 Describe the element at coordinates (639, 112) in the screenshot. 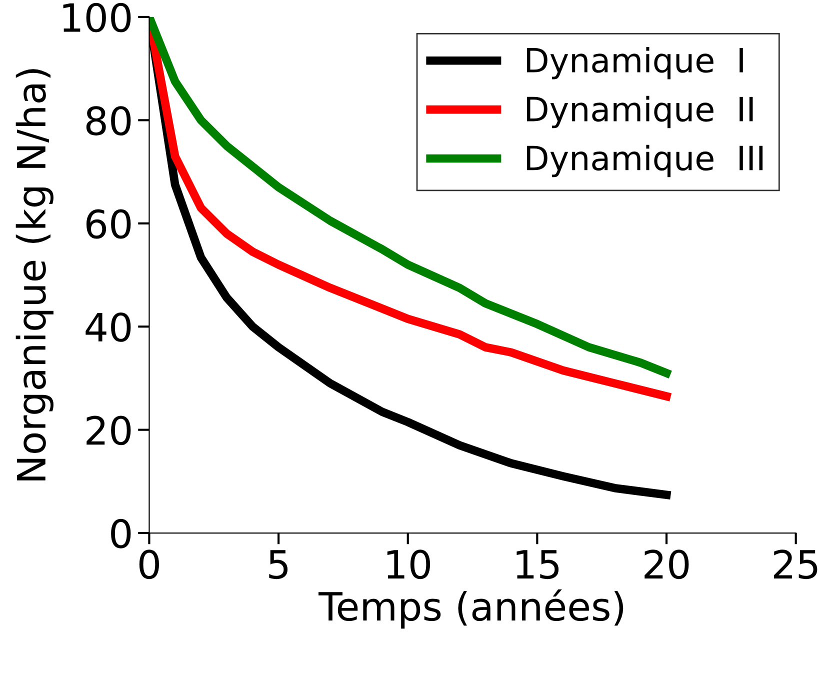

I see `legend-label: Dynamique II` at that location.